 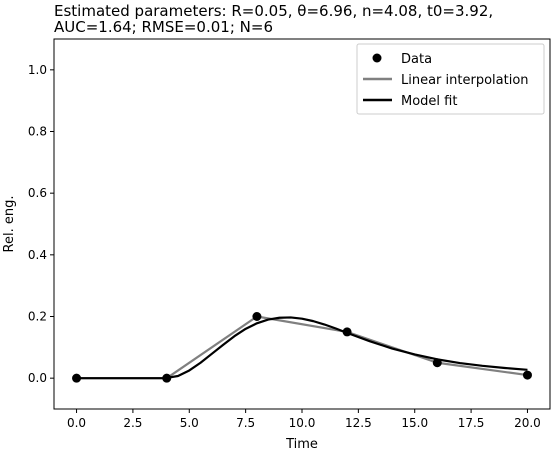 I want to click on legend-marker-data, so click(x=377, y=58).